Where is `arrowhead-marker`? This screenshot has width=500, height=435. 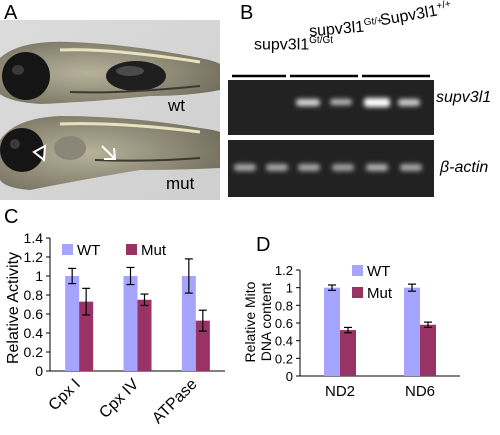
arrowhead-marker is located at coordinates (39, 153).